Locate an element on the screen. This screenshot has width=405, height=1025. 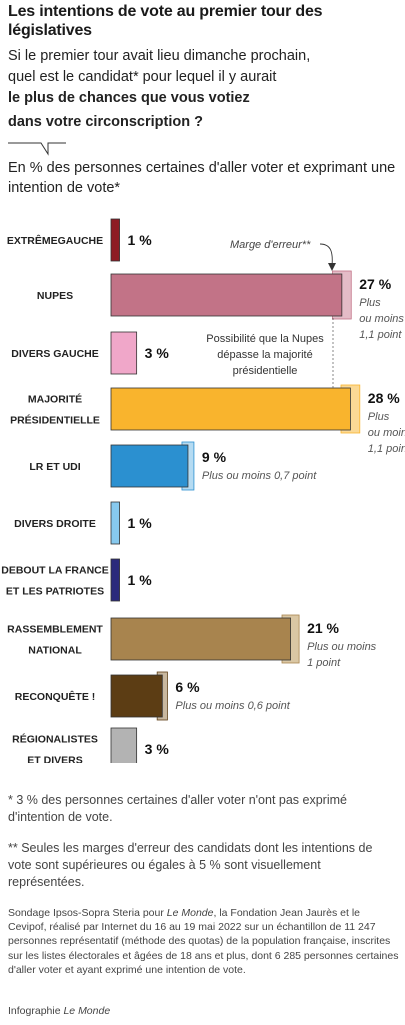
overlap-note-text: dépasse la majorité is located at coordinates (264, 355).